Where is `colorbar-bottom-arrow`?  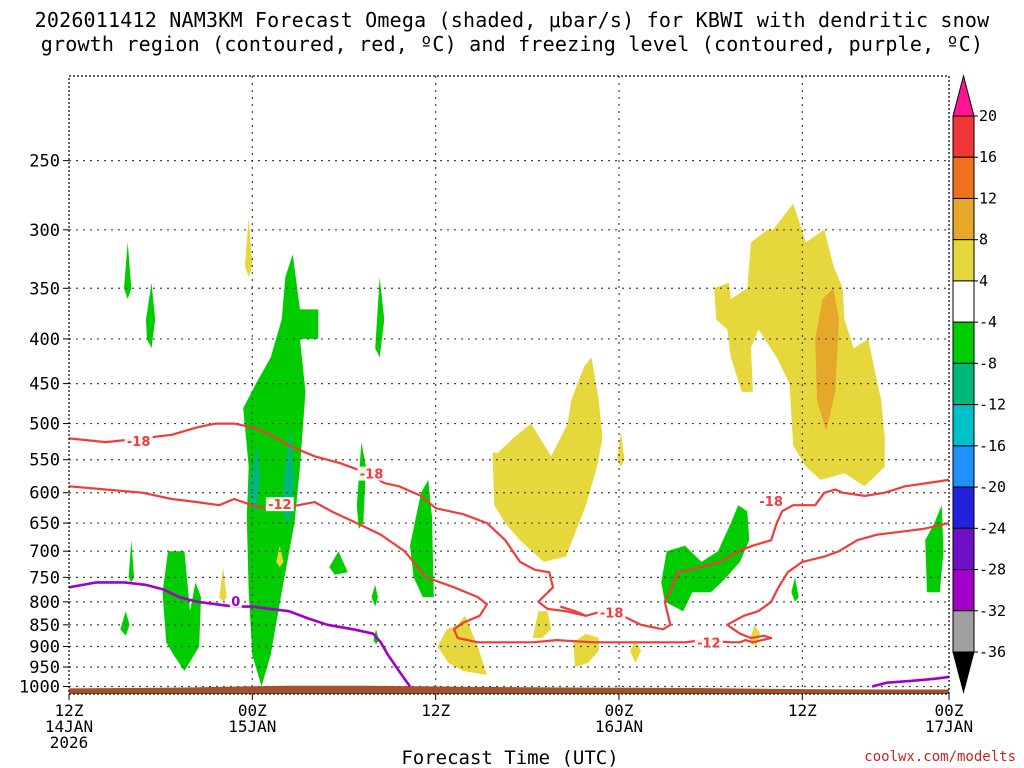
colorbar-bottom-arrow is located at coordinates (963, 672).